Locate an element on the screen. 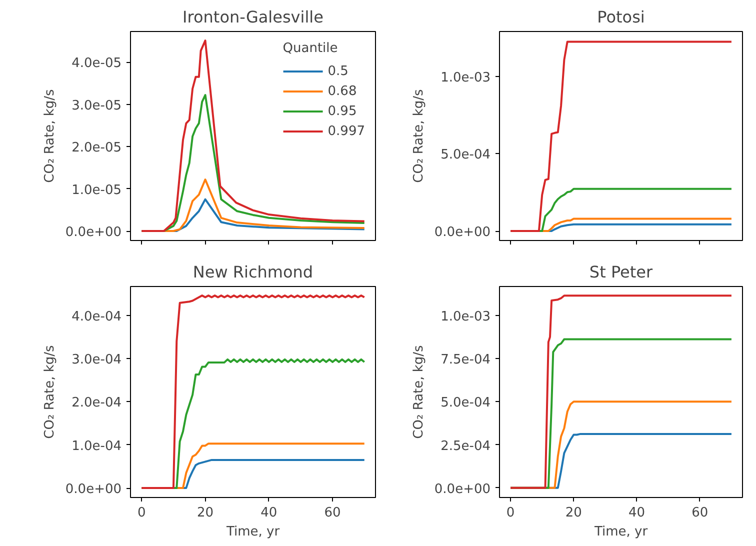 The image size is (756, 546). y-tick-label: 4.0e-05 is located at coordinates (97, 64).